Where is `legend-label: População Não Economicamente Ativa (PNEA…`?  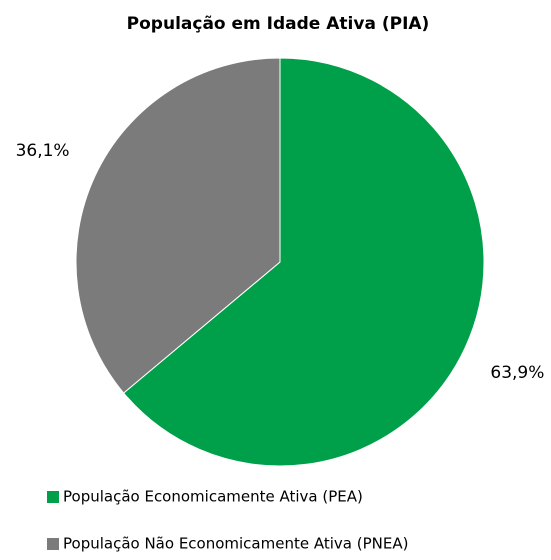 legend-label: População Não Economicamente Ativa (PNEA… is located at coordinates (235, 544).